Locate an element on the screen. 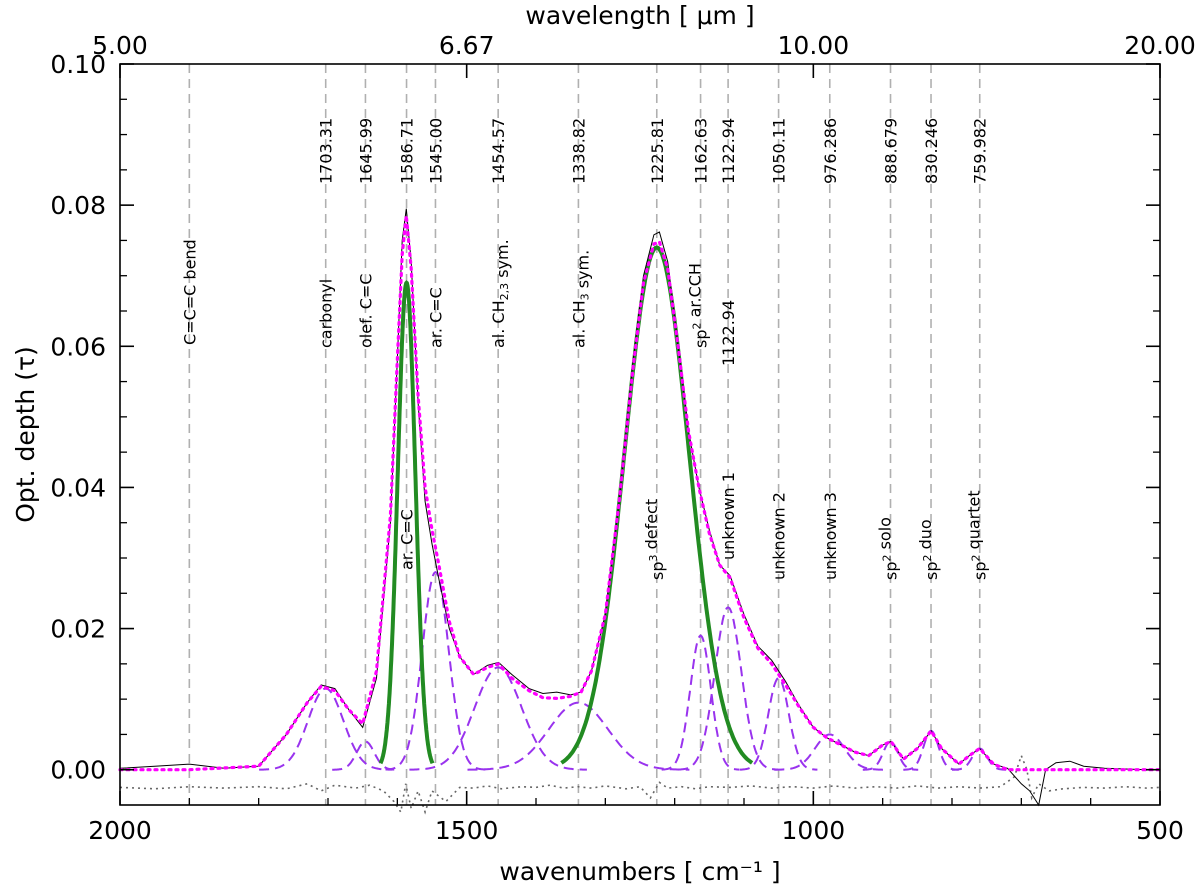 This screenshot has width=1200, height=892. x-top-tick-label: 5.00 is located at coordinates (120, 45).